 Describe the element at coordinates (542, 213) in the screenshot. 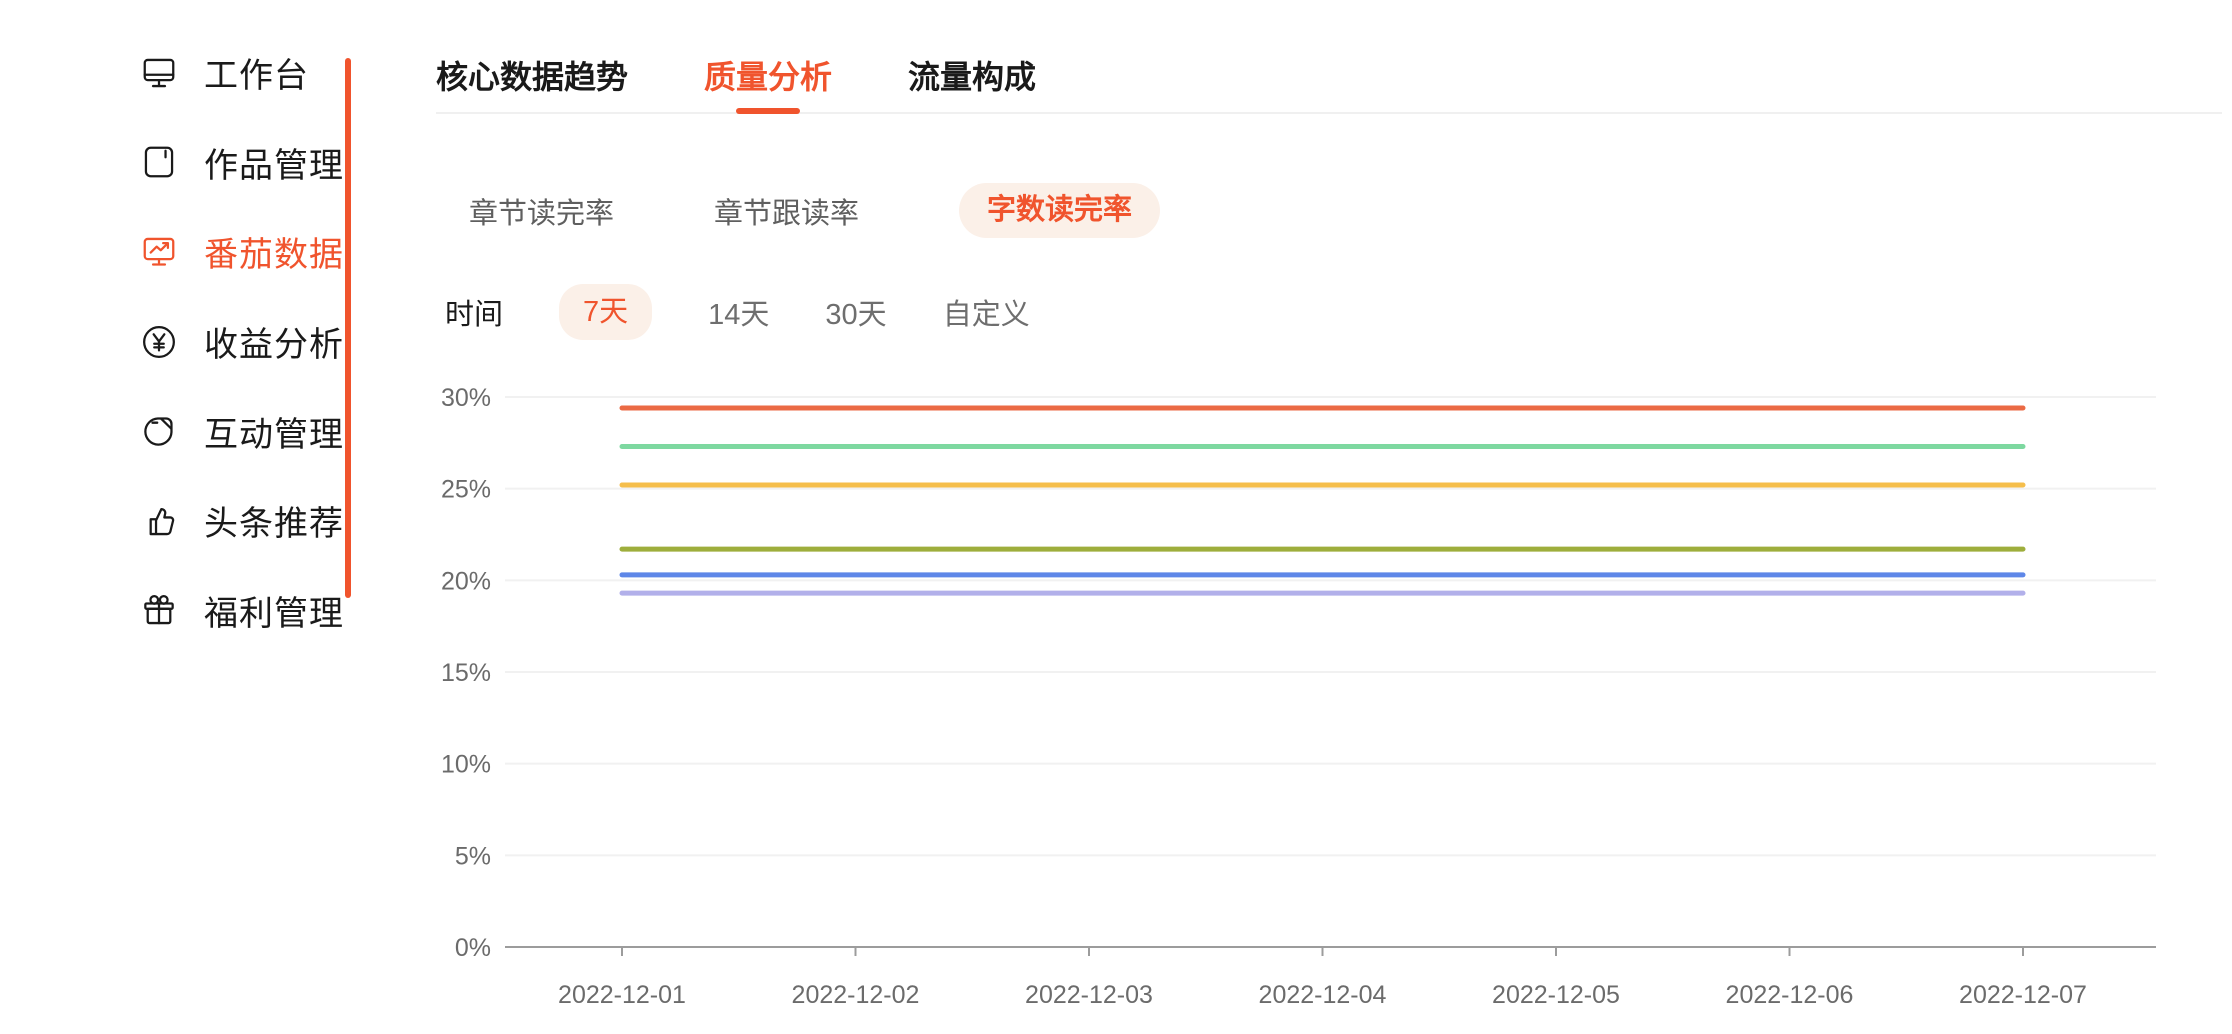

I see `metric-chapter-finish-rate: 章节读完率` at that location.